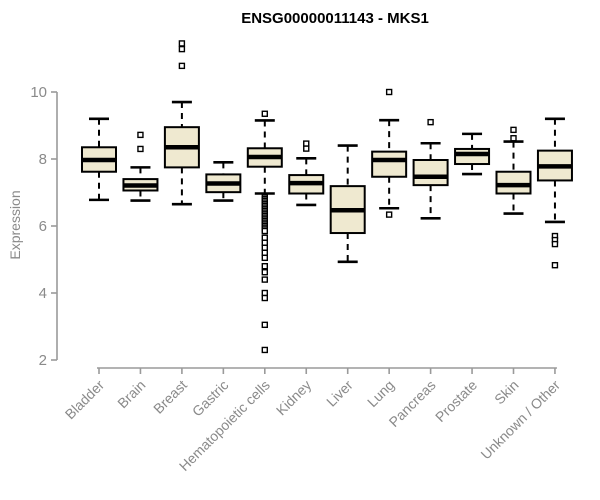  I want to click on box-group-lung, so click(389, 153).